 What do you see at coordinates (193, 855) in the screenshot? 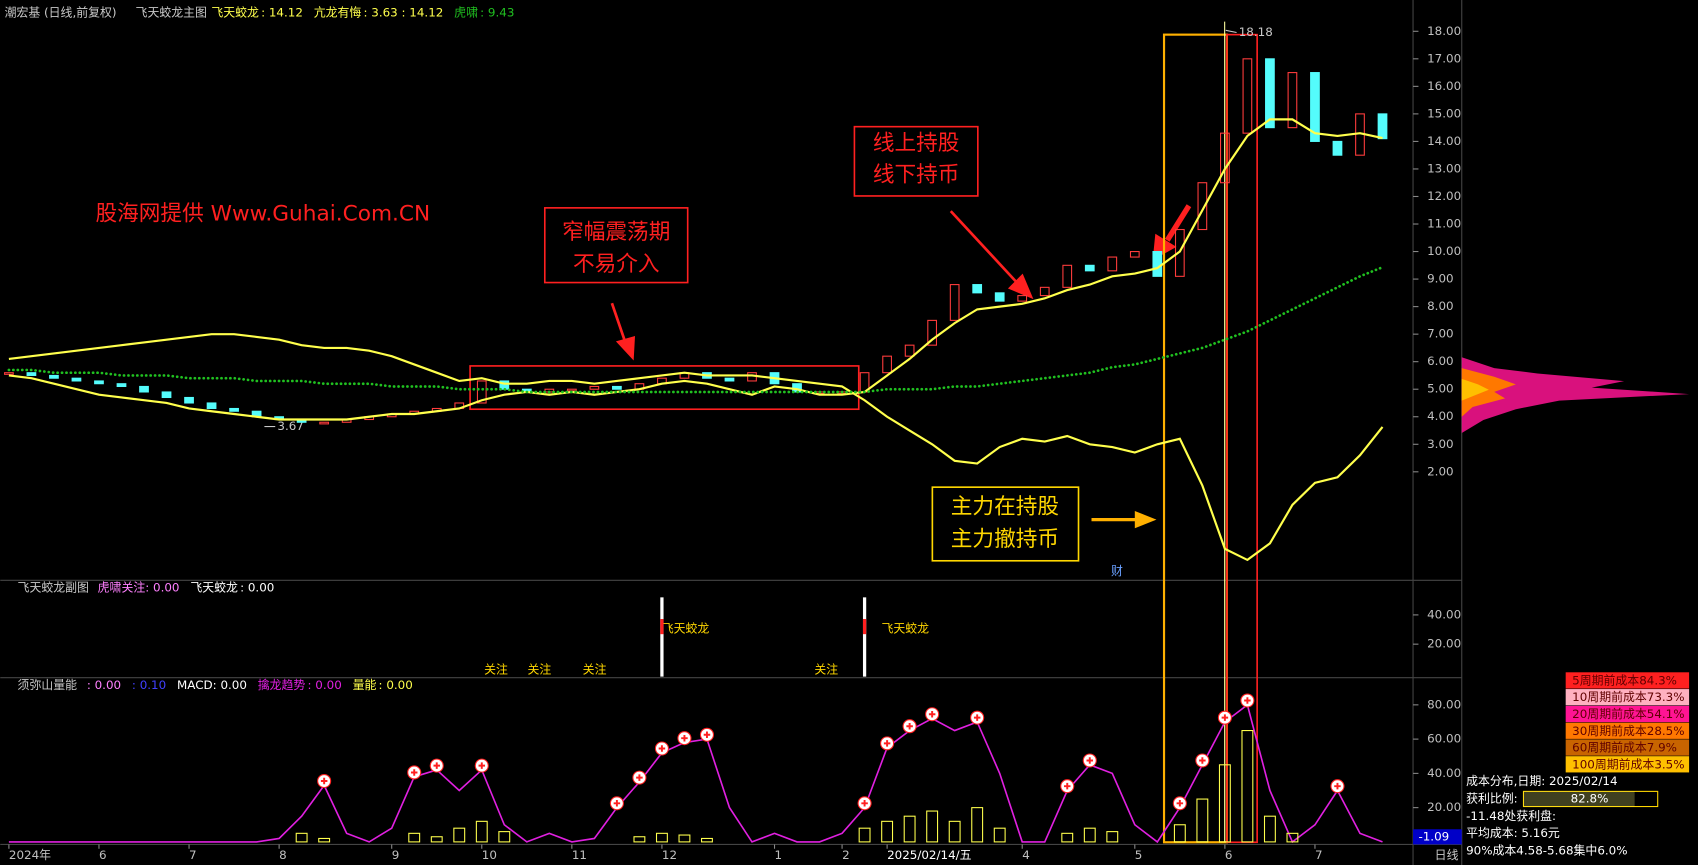
I see `x-tick-label: 7` at bounding box center [193, 855].